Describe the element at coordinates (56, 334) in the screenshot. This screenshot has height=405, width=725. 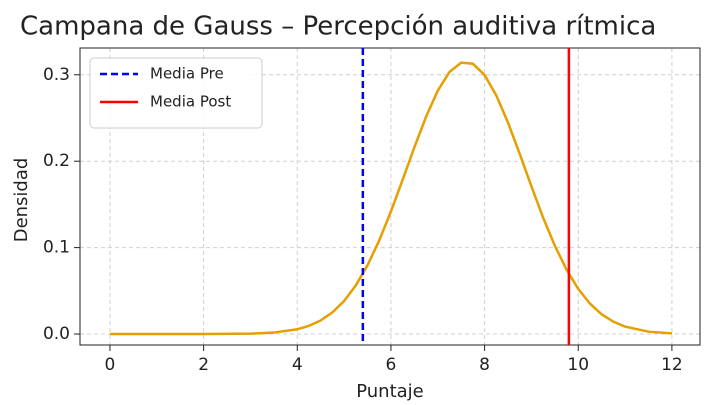
I see `y-tick-label: 0.0` at that location.